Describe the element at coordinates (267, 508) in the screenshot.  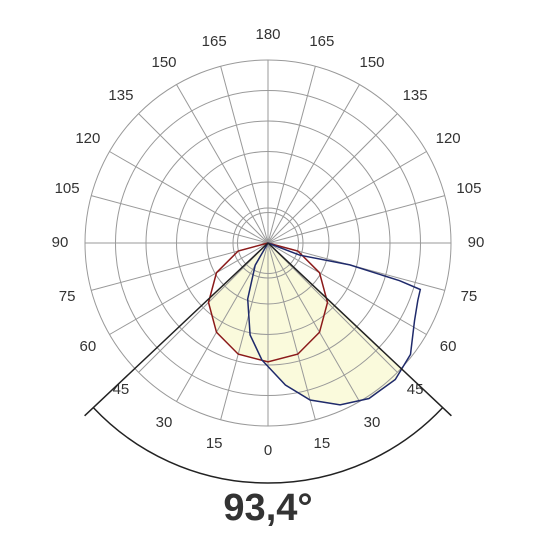
I see `beam-angle-label: 93,4°` at that location.